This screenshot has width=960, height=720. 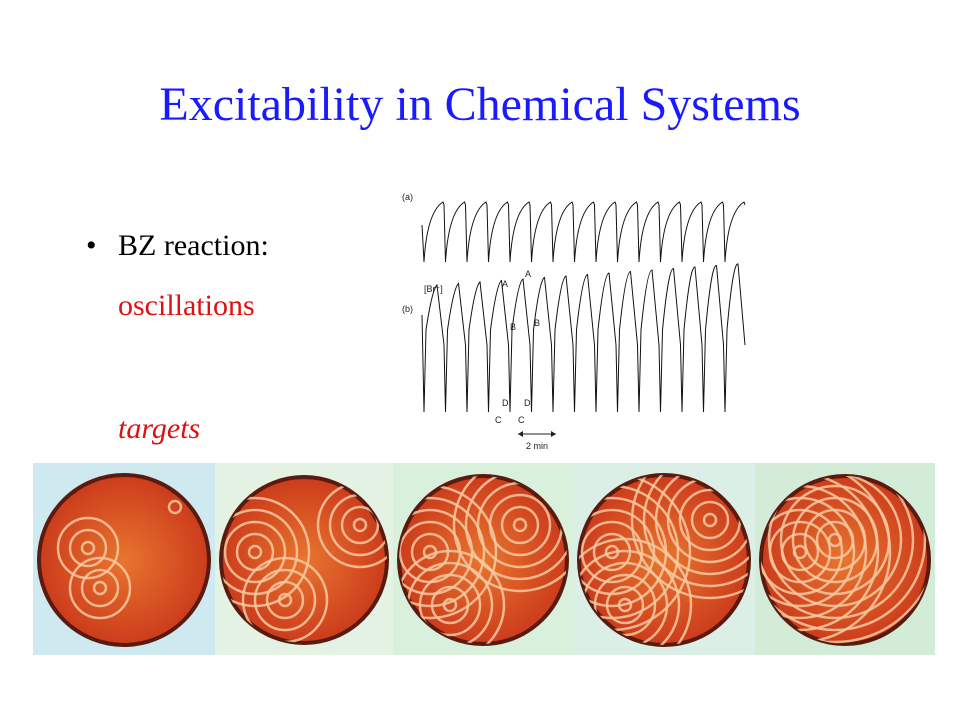 What do you see at coordinates (407, 197) in the screenshot?
I see `panel-label: (a)` at bounding box center [407, 197].